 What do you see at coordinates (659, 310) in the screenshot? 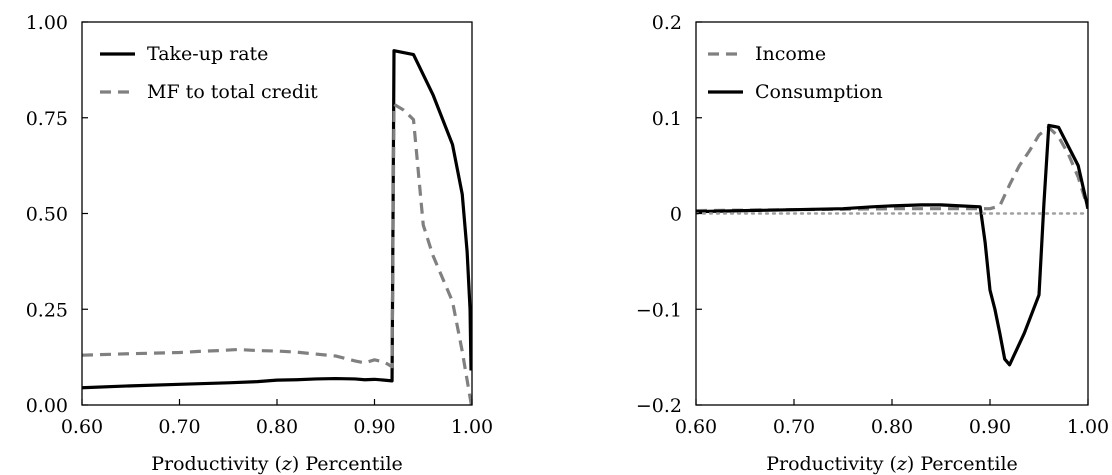
I see `y-tick-label: −0.1` at bounding box center [659, 310].